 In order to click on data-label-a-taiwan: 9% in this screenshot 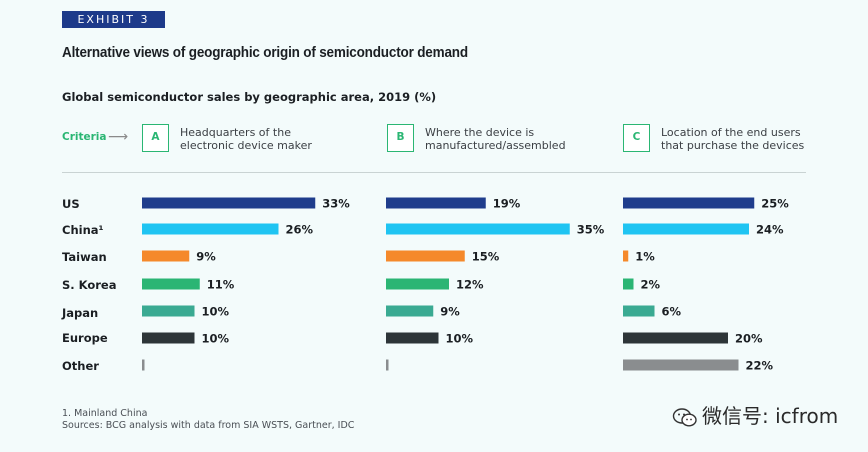, I will do `click(206, 257)`.